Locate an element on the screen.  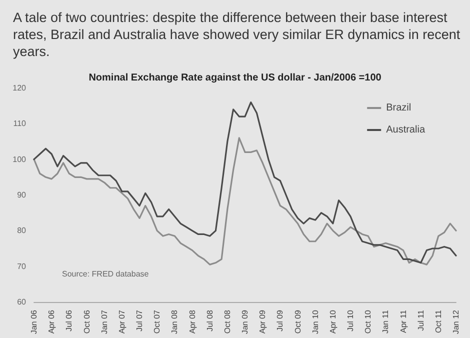
y-tick-label: 120 is located at coordinates (19, 88).